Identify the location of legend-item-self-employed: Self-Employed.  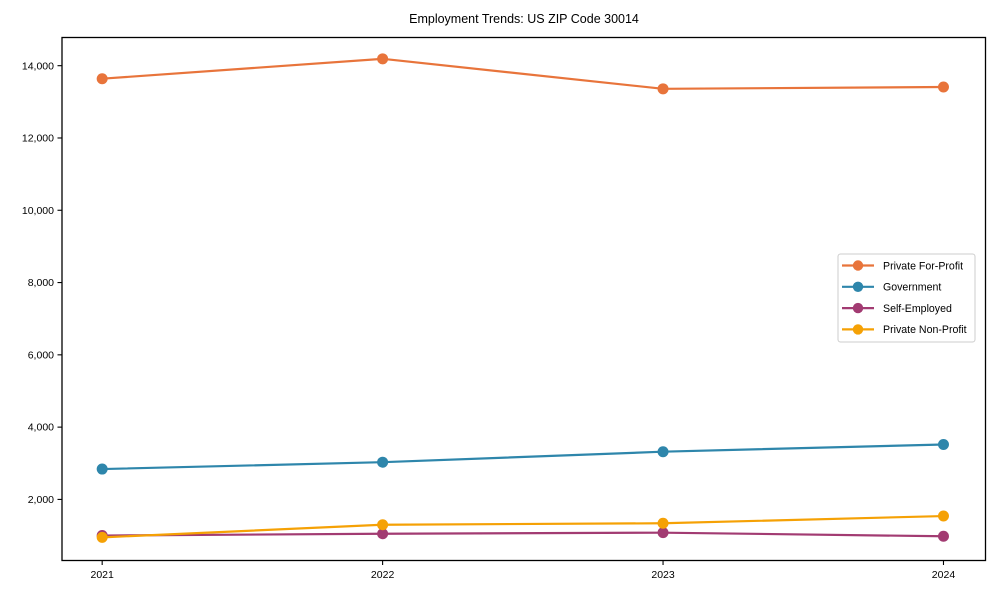
(897, 308).